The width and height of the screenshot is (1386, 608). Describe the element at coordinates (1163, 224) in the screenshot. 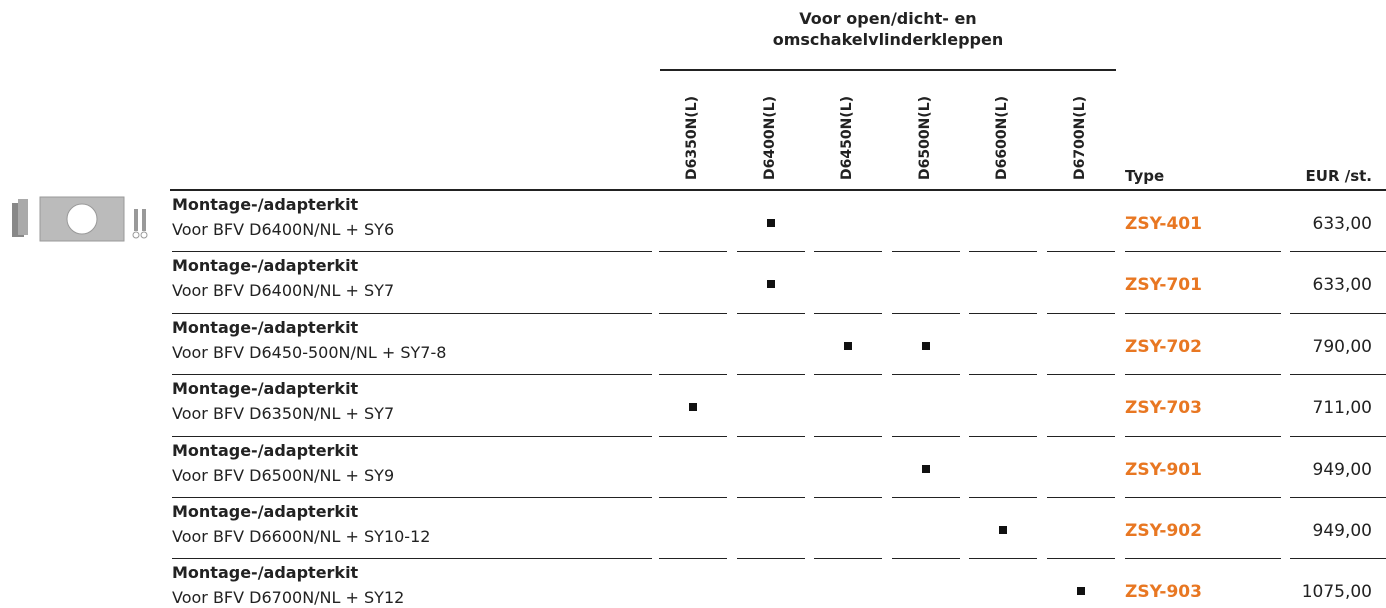

I see `type: ZSY-401` at that location.